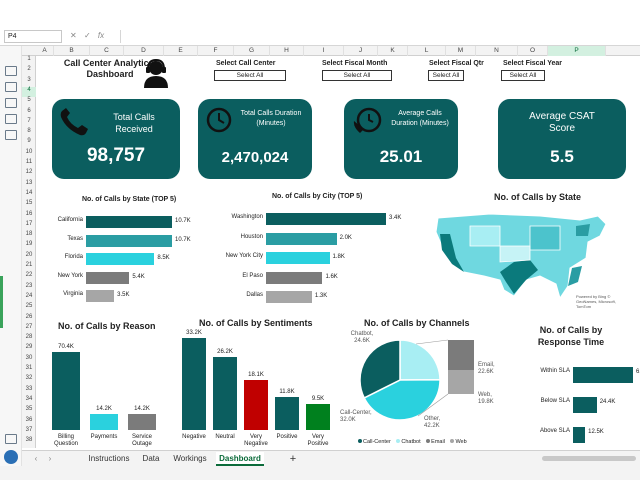 Image resolution: width=640 pixels, height=480 pixels. What do you see at coordinates (29, 141) in the screenshot?
I see `row-header: 9` at bounding box center [29, 141].